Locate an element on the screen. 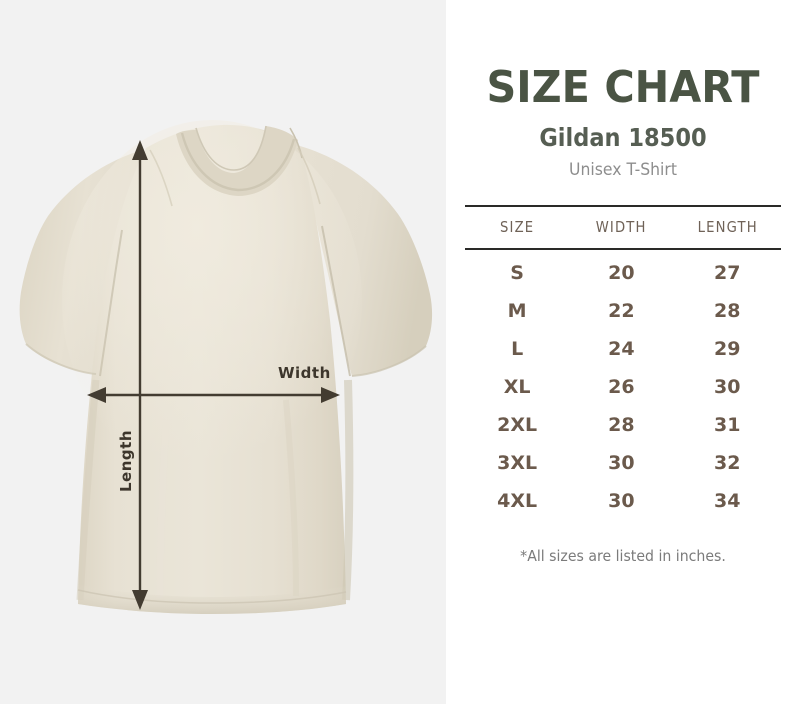 This screenshot has width=800, height=704. cell-length: 34 is located at coordinates (727, 501).